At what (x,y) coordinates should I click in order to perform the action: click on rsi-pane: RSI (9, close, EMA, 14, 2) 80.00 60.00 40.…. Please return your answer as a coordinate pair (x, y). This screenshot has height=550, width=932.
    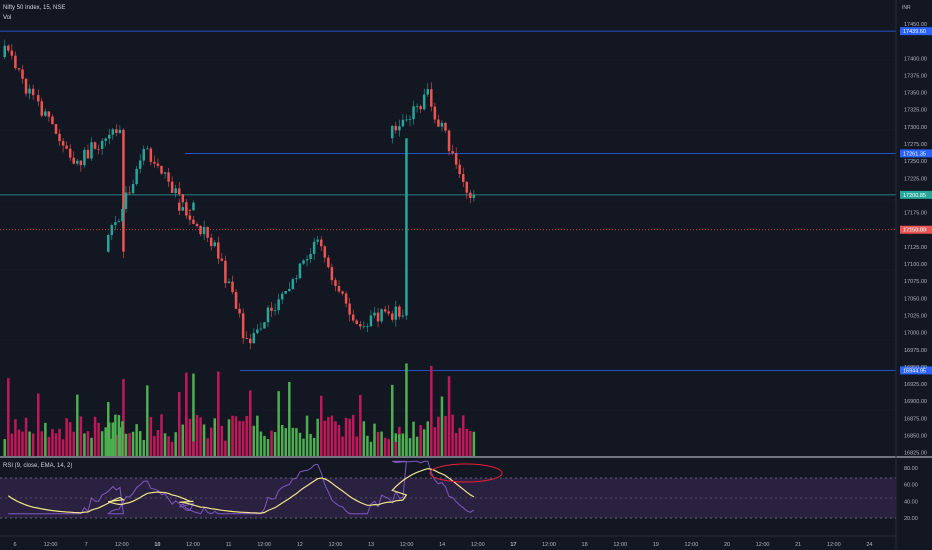
    Looking at the image, I should click on (459, 491).